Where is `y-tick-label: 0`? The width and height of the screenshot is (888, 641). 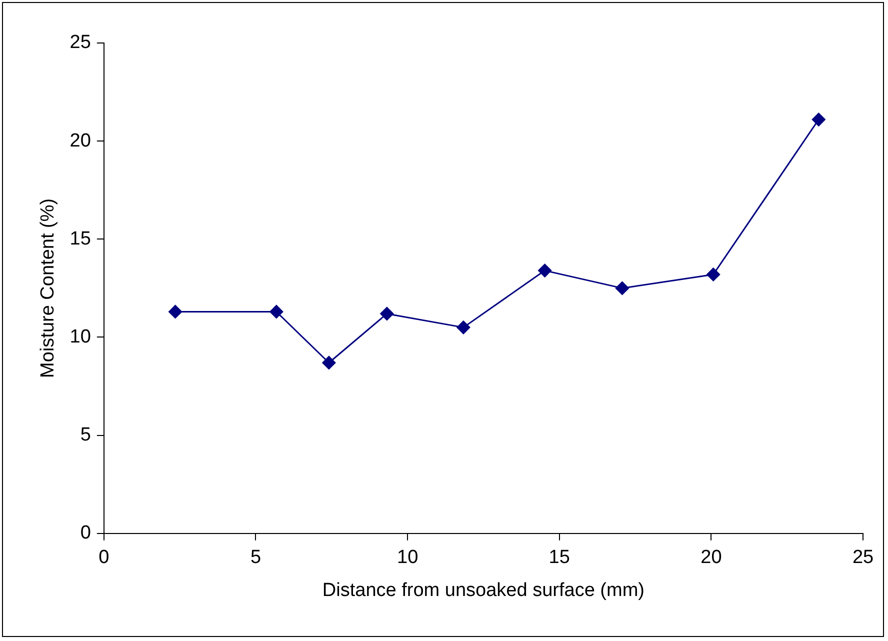
y-tick-label: 0 is located at coordinates (85, 533).